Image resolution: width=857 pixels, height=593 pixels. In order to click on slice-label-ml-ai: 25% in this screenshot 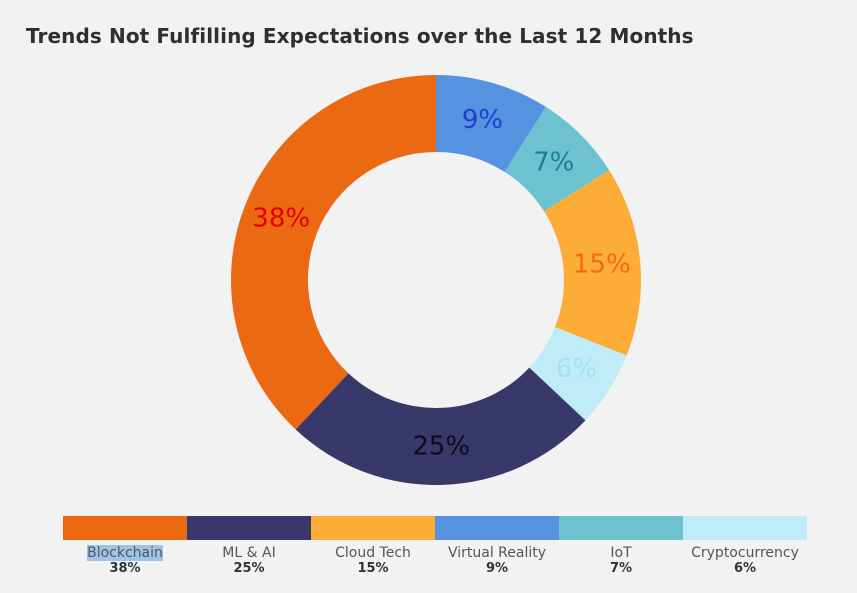, I will do `click(441, 446)`.